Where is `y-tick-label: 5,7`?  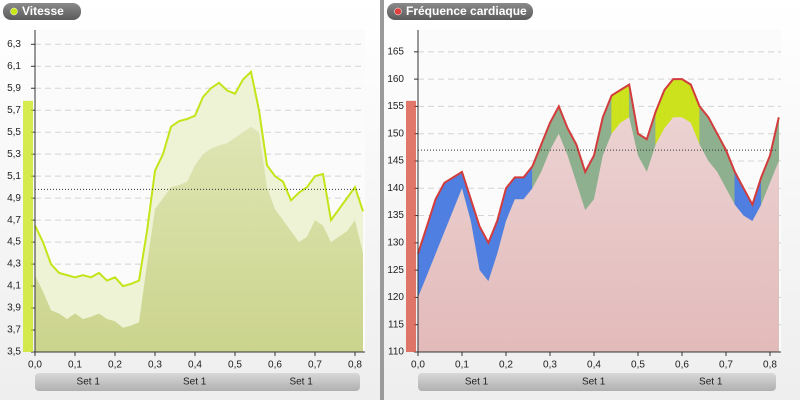
y-tick-label: 5,7 is located at coordinates (14, 110).